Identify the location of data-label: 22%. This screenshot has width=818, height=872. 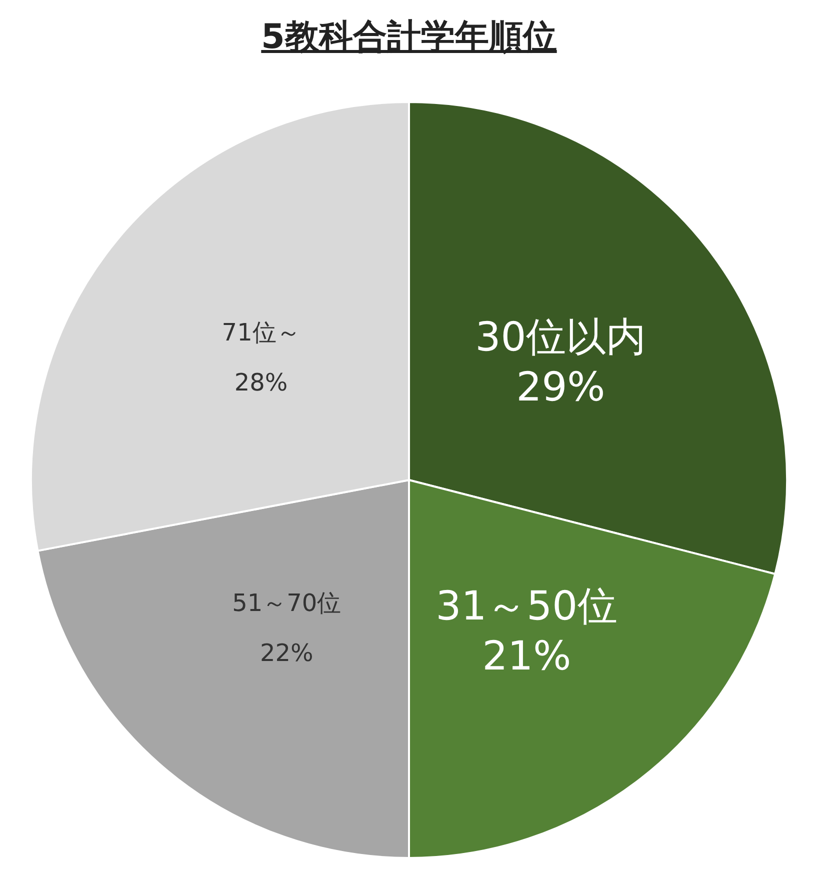
(287, 652).